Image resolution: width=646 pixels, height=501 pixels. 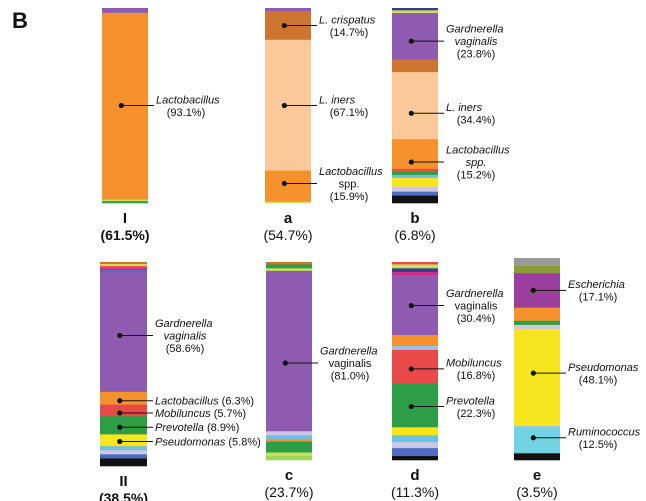 I want to click on bar-group-i: I(61.5%) Lactobacillus(93.1%), so click(x=160, y=125).